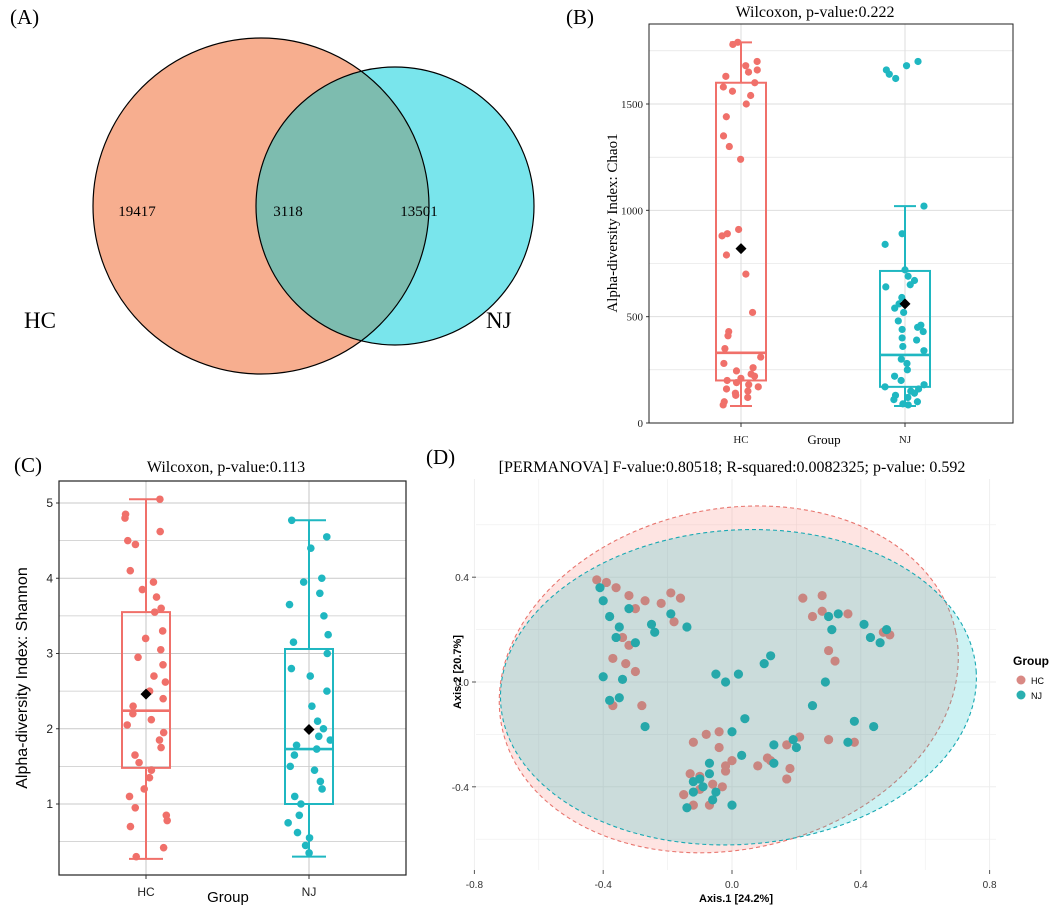 This screenshot has height=914, width=1052. What do you see at coordinates (40, 320) in the screenshot?
I see `venn-label-hc: HC` at bounding box center [40, 320].